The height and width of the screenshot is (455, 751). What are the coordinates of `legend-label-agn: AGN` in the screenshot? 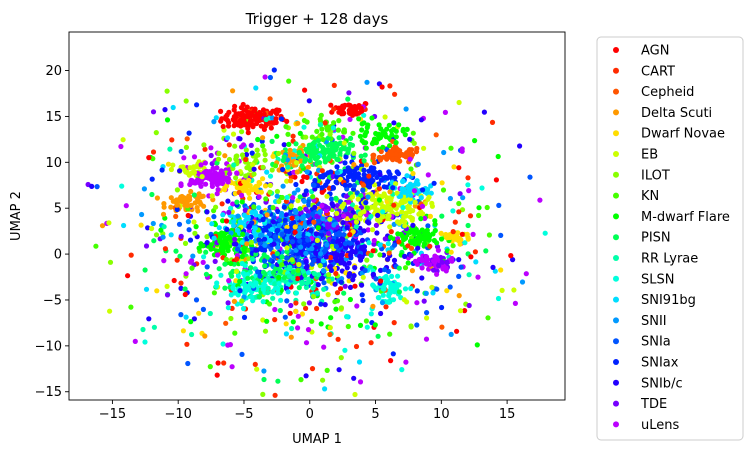 It's located at (655, 51).